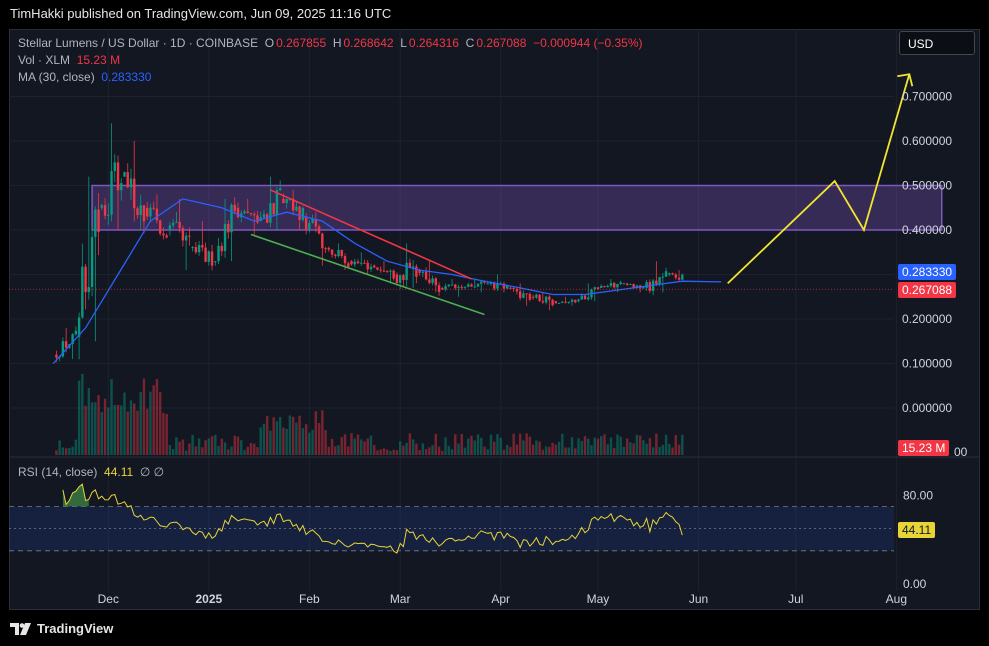 The width and height of the screenshot is (989, 646). Describe the element at coordinates (75, 628) in the screenshot. I see `brand-label: TradingView` at that location.